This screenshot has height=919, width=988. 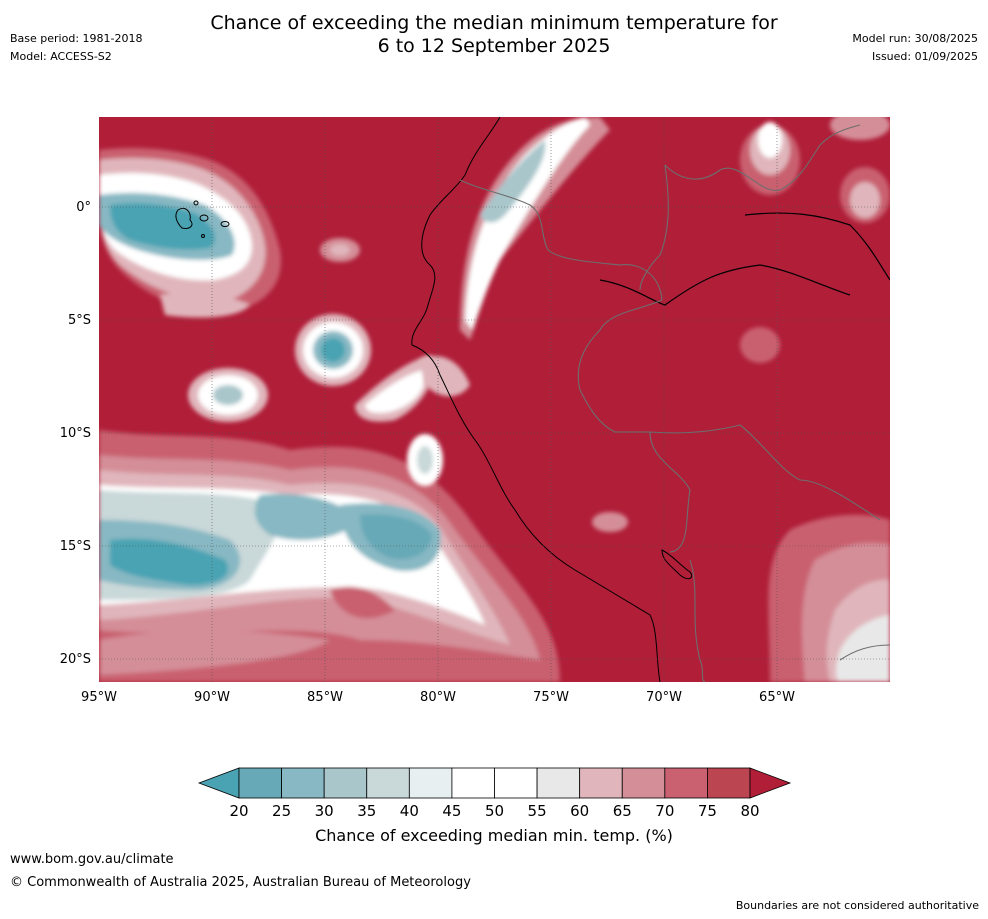 I want to click on lake-titicaca, so click(x=677, y=564).